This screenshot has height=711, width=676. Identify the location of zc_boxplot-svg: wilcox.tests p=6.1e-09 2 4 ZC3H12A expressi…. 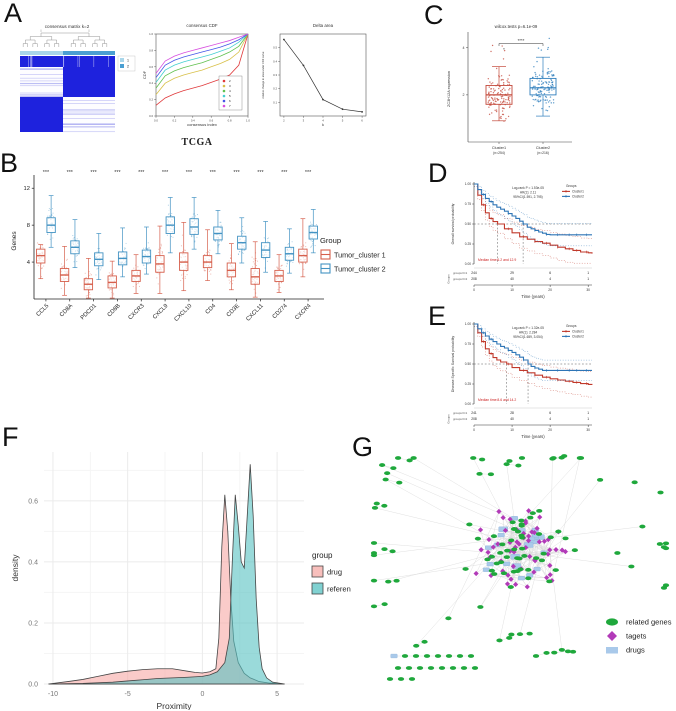
(509, 89).